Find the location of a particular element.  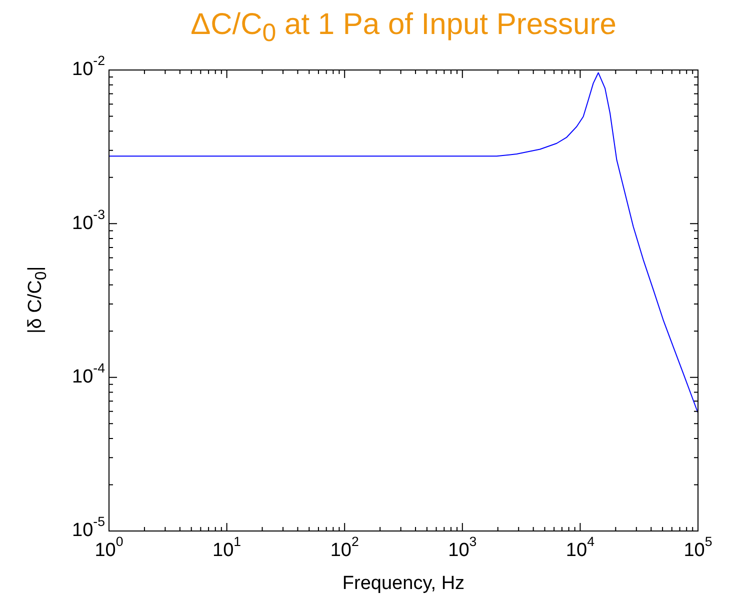

x-axis-title: Frequency, Hz is located at coordinates (403, 584).